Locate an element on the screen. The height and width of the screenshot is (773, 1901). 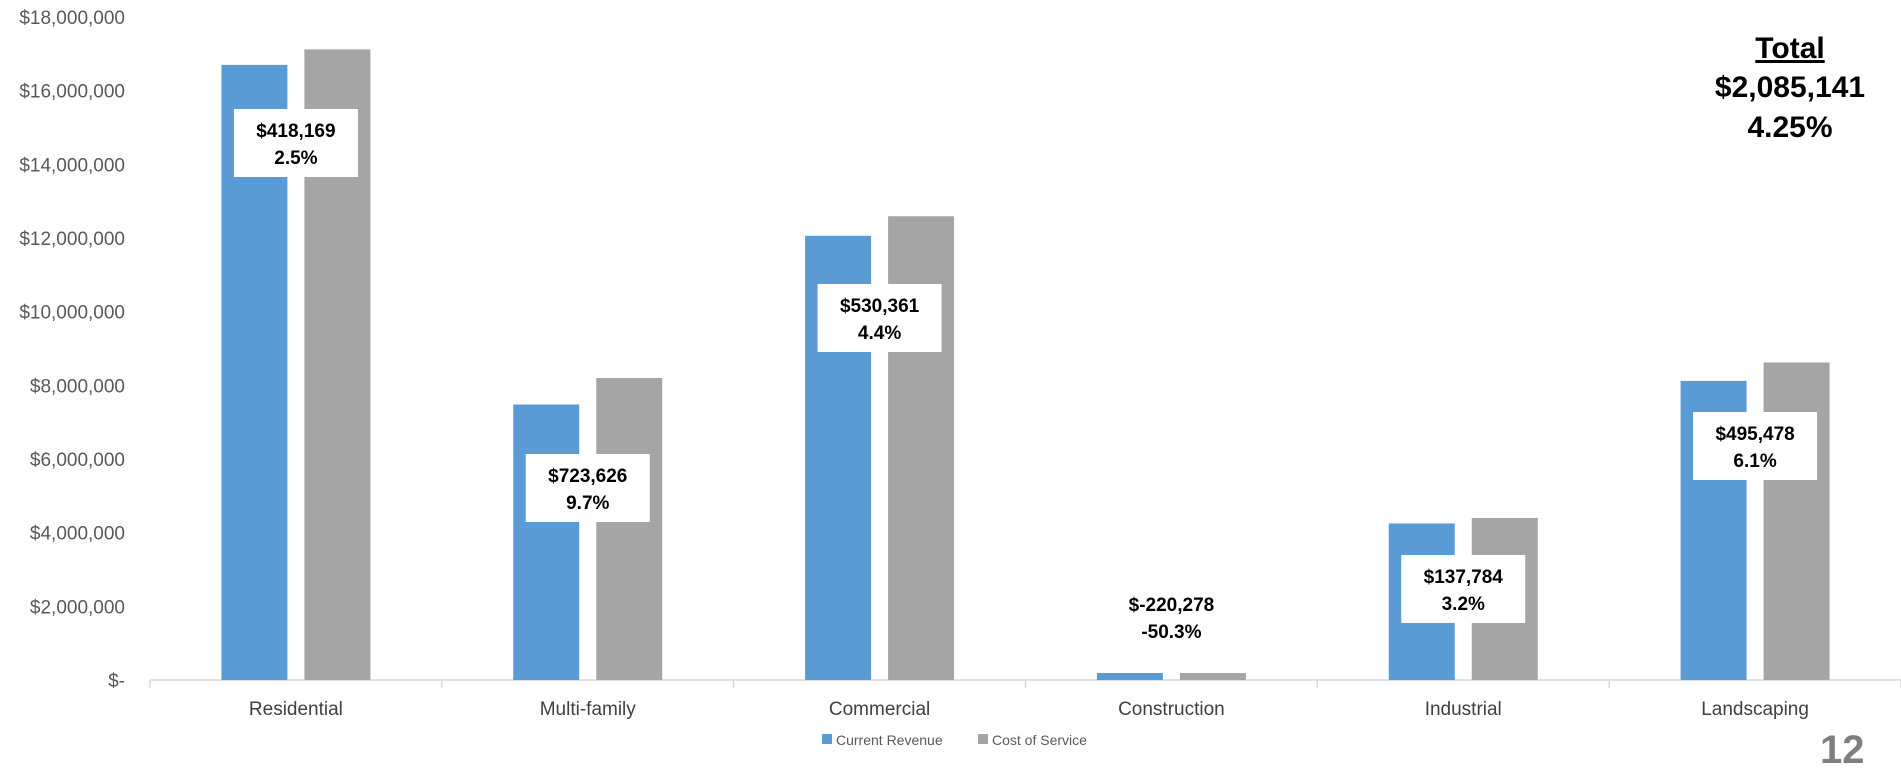
legend: Current Revenue Cost of Service is located at coordinates (954, 740).